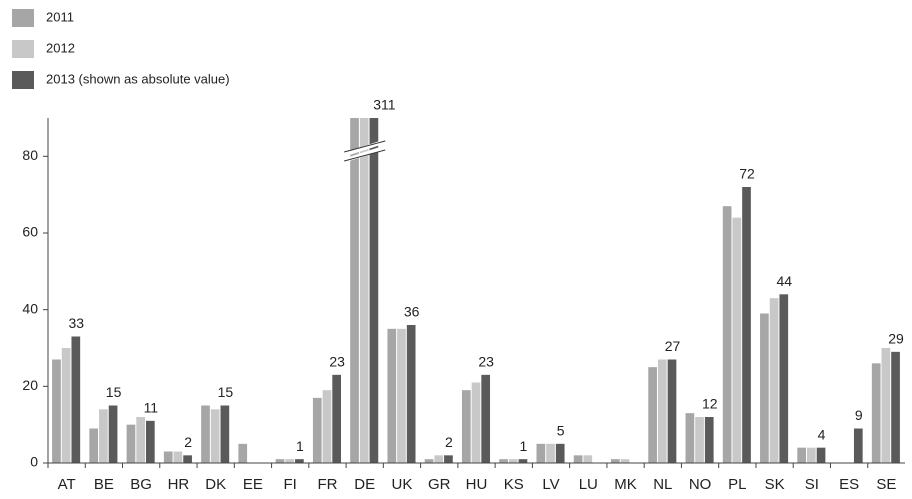 Image resolution: width=912 pixels, height=499 pixels. I want to click on x-tick-label: MK, so click(625, 484).